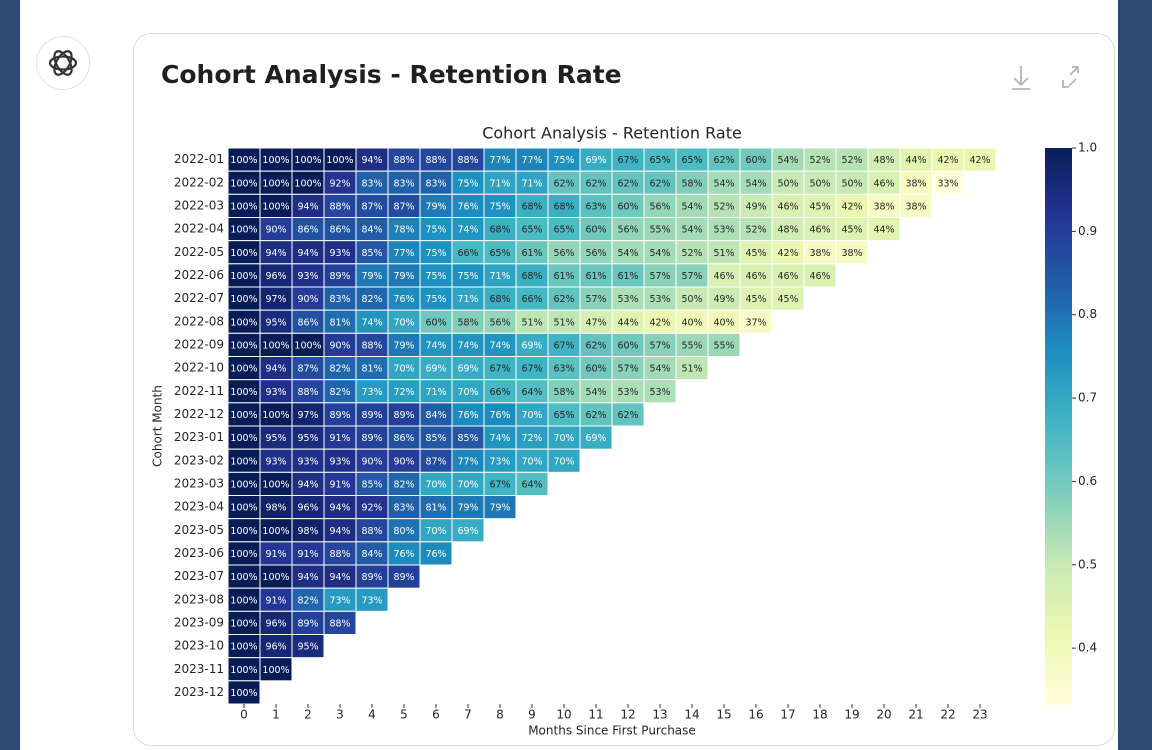  I want to click on download-icon, so click(1021, 78).